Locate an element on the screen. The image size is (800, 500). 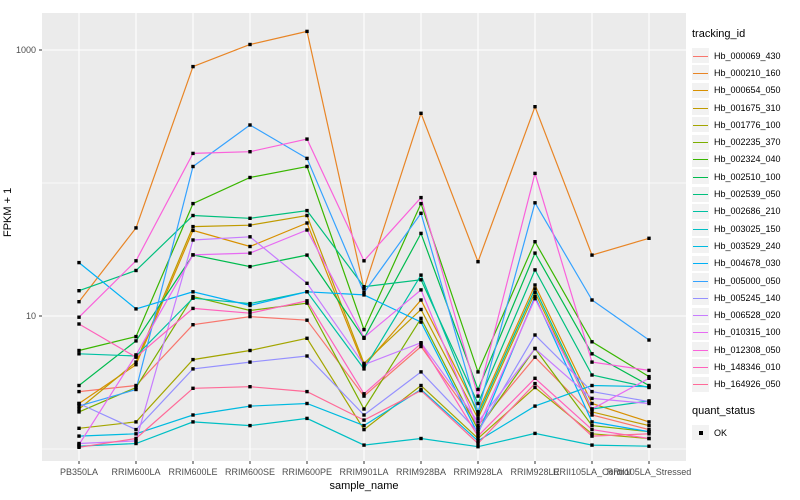
legend-item: Hb_001675_310 is located at coordinates (745, 107).